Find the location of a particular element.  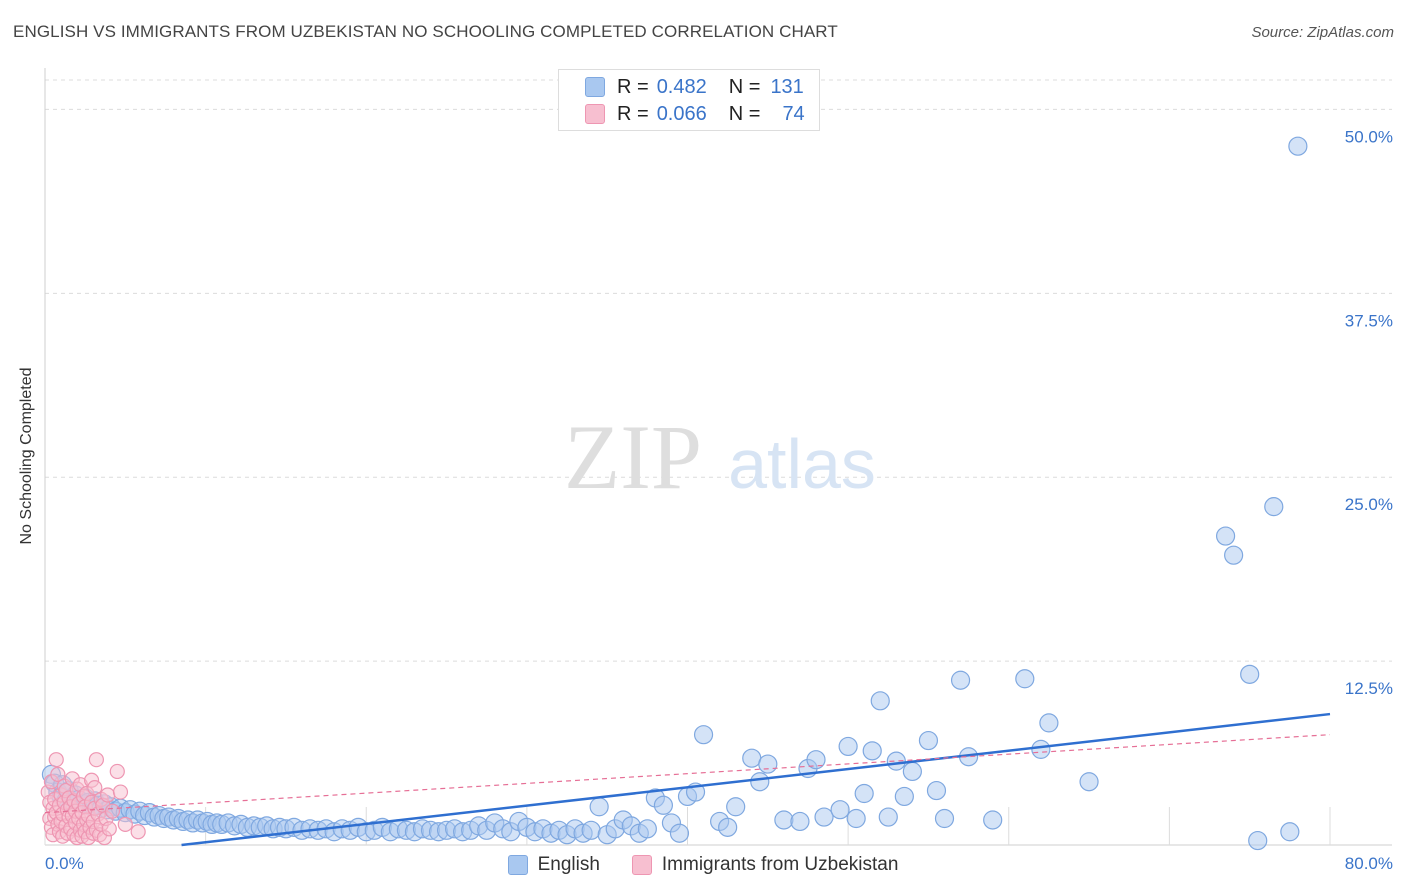

series-legend: English Immigrants from Uzbekistan is located at coordinates (703, 865).